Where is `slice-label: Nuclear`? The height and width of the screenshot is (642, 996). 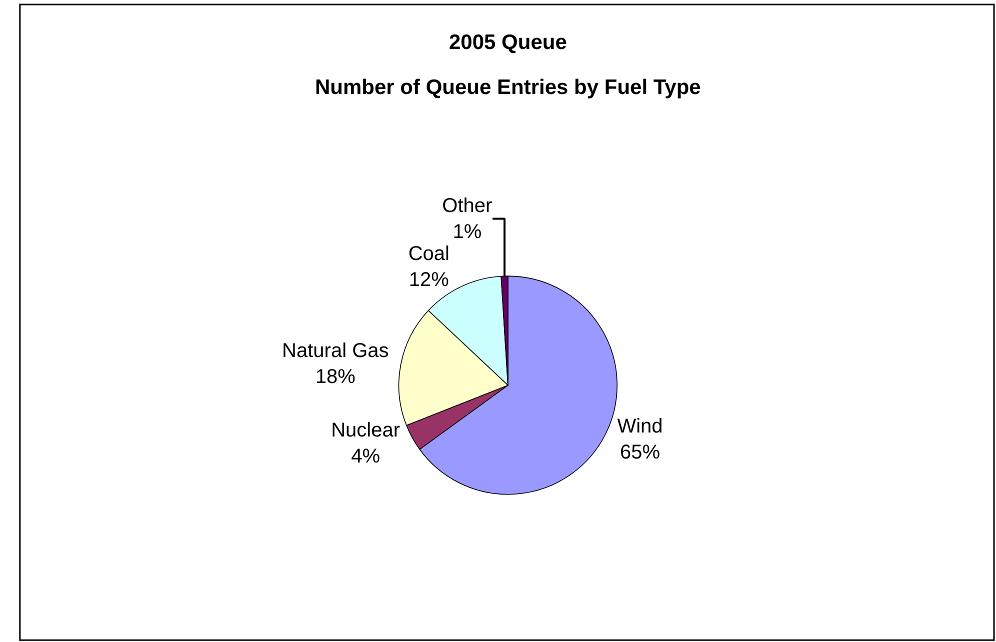
slice-label: Nuclear is located at coordinates (365, 430).